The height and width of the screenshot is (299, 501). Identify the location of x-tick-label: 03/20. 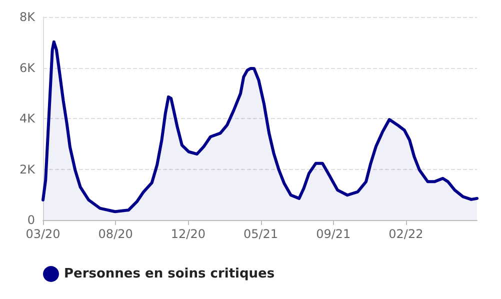
(43, 234).